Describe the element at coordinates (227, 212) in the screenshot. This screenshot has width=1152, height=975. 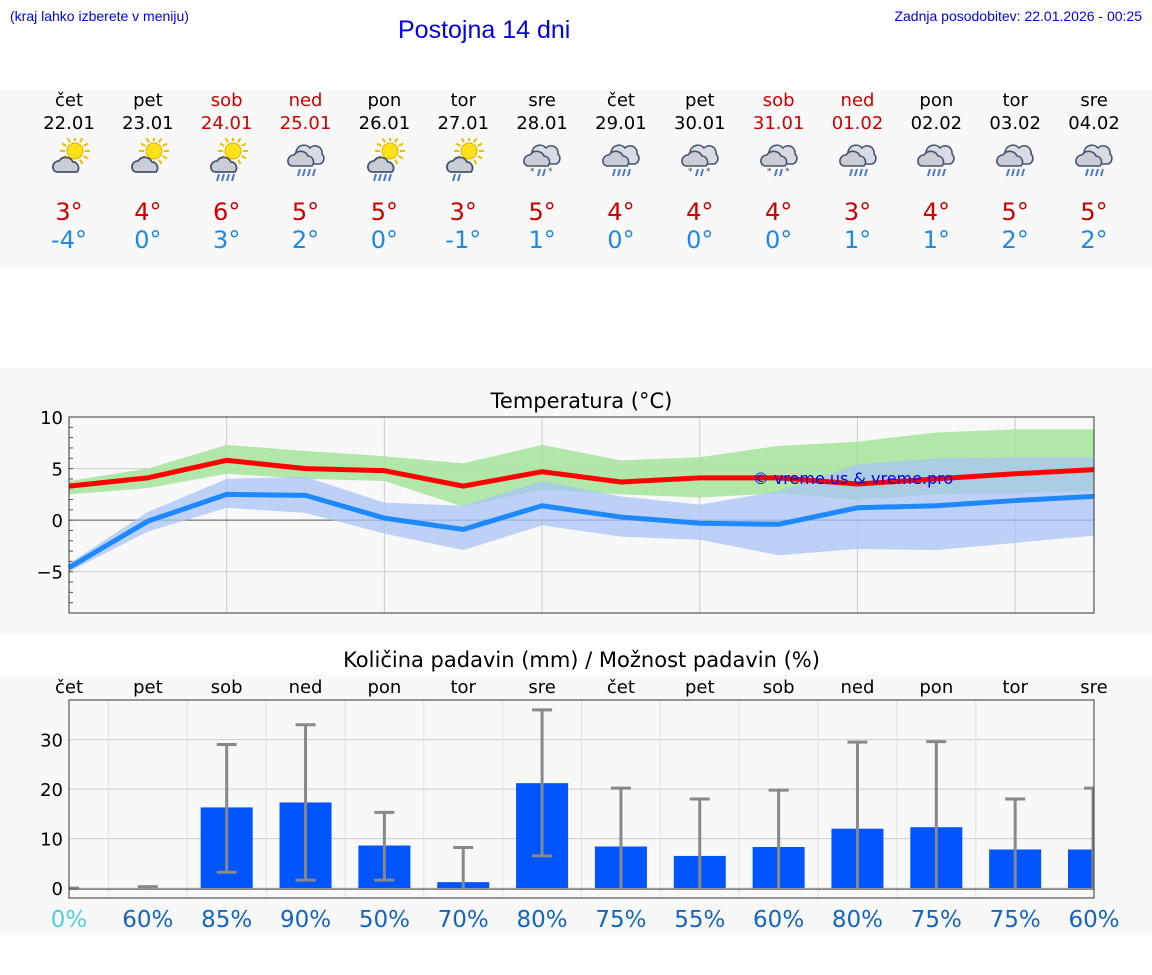
I see `max-temp: 6°` at that location.